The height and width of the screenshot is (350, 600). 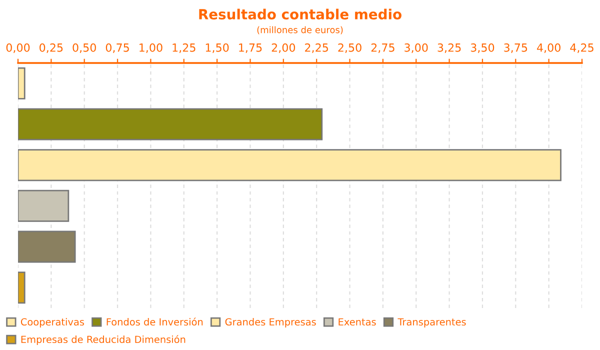 I want to click on x-tick-label: 0,50, so click(x=84, y=48).